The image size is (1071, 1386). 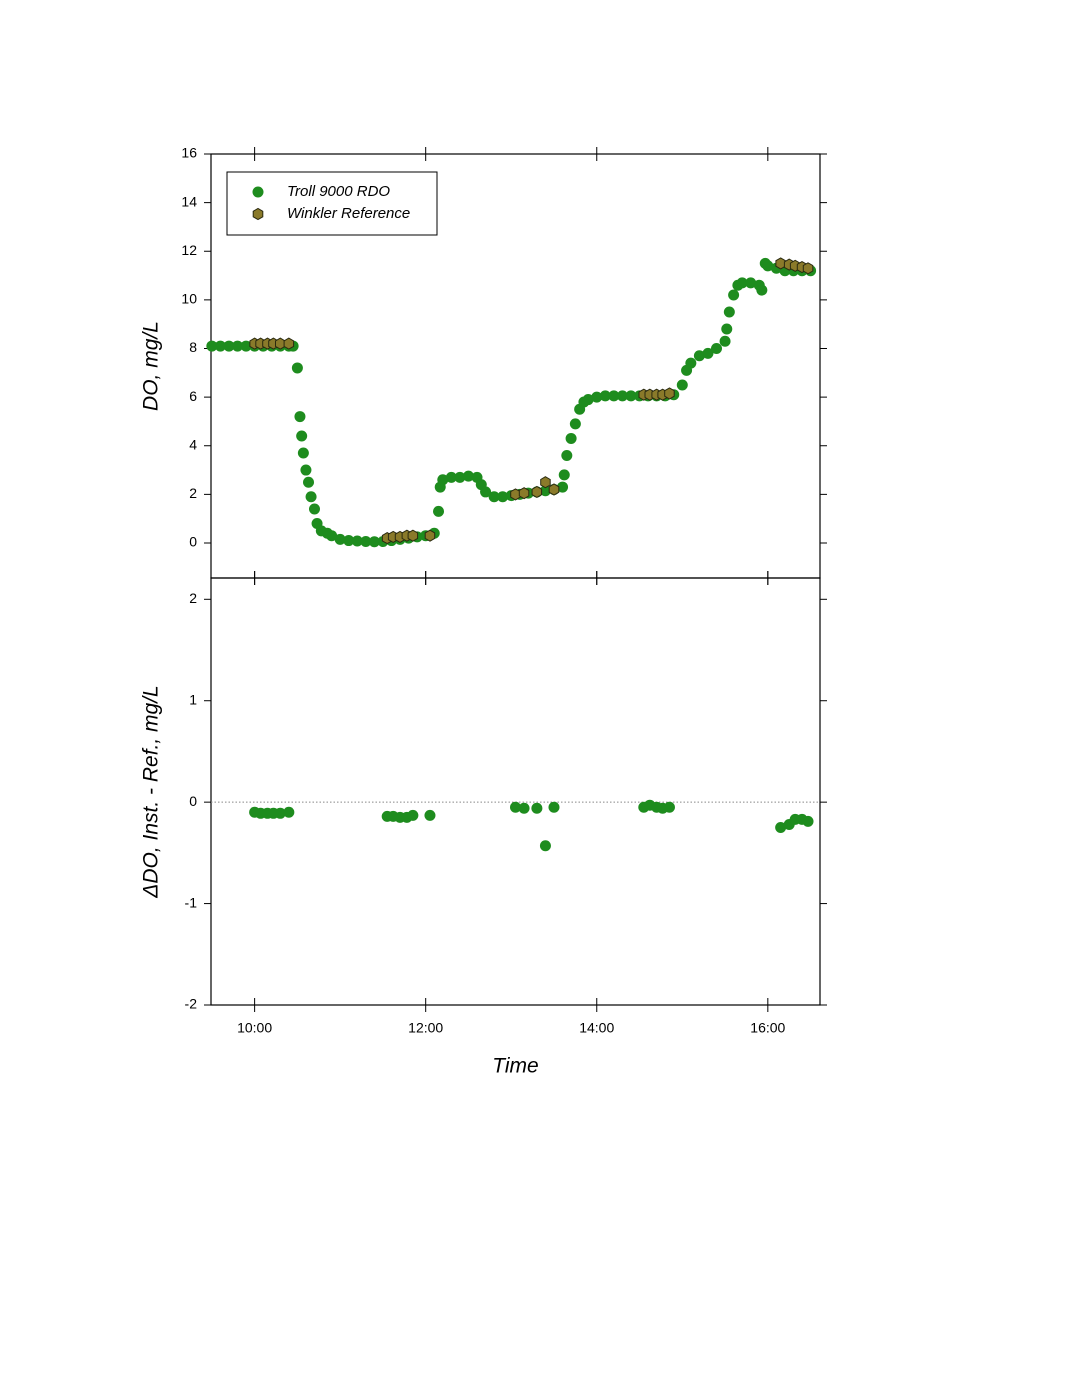 What do you see at coordinates (193, 444) in the screenshot?
I see `y-tick-label: 4` at bounding box center [193, 444].